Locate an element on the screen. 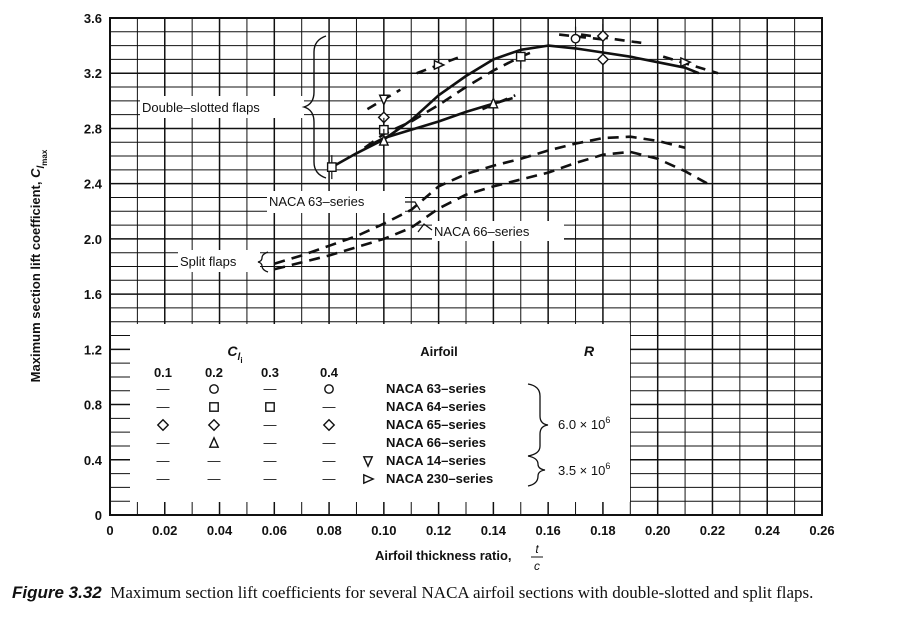 This screenshot has height=641, width=912. y-tick-label: 1.6 is located at coordinates (93, 294).